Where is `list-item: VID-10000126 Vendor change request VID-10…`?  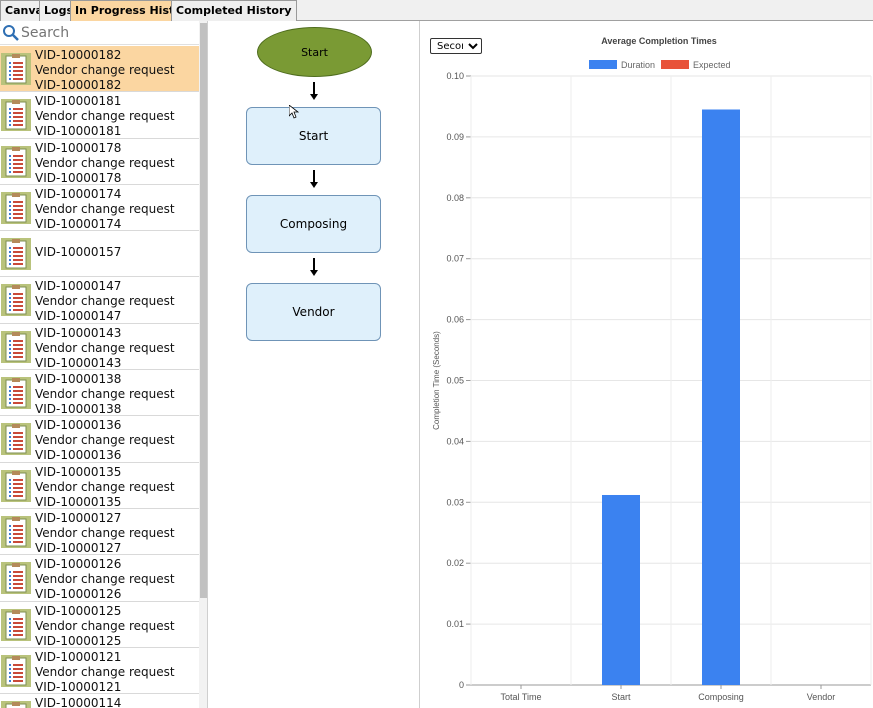
list-item: VID-10000126 Vendor change request VID-10… is located at coordinates (99, 578).